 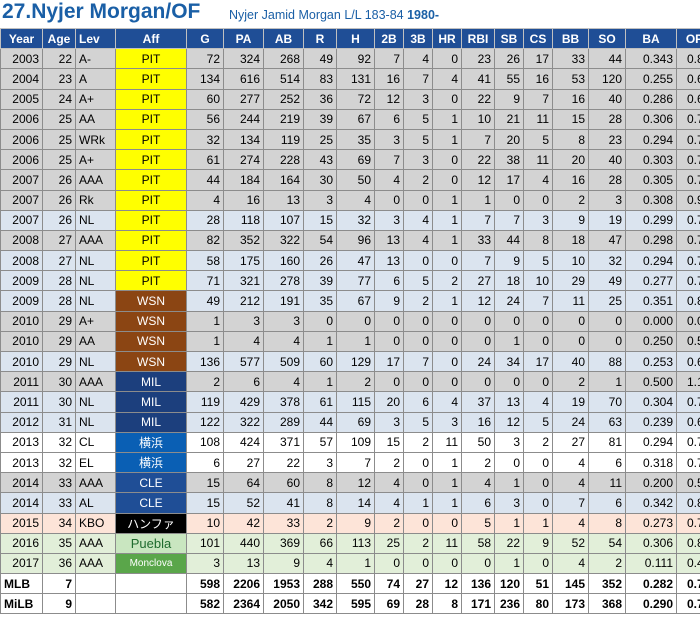 I want to click on stat-cell: 0.000, so click(x=688, y=321).